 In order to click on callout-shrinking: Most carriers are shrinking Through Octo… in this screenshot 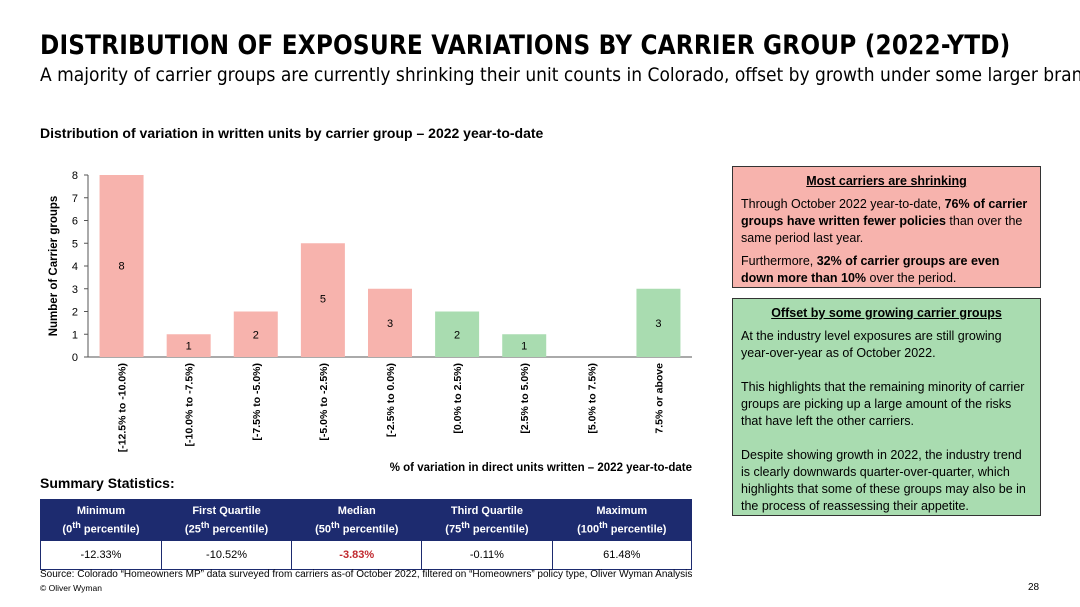, I will do `click(886, 227)`.